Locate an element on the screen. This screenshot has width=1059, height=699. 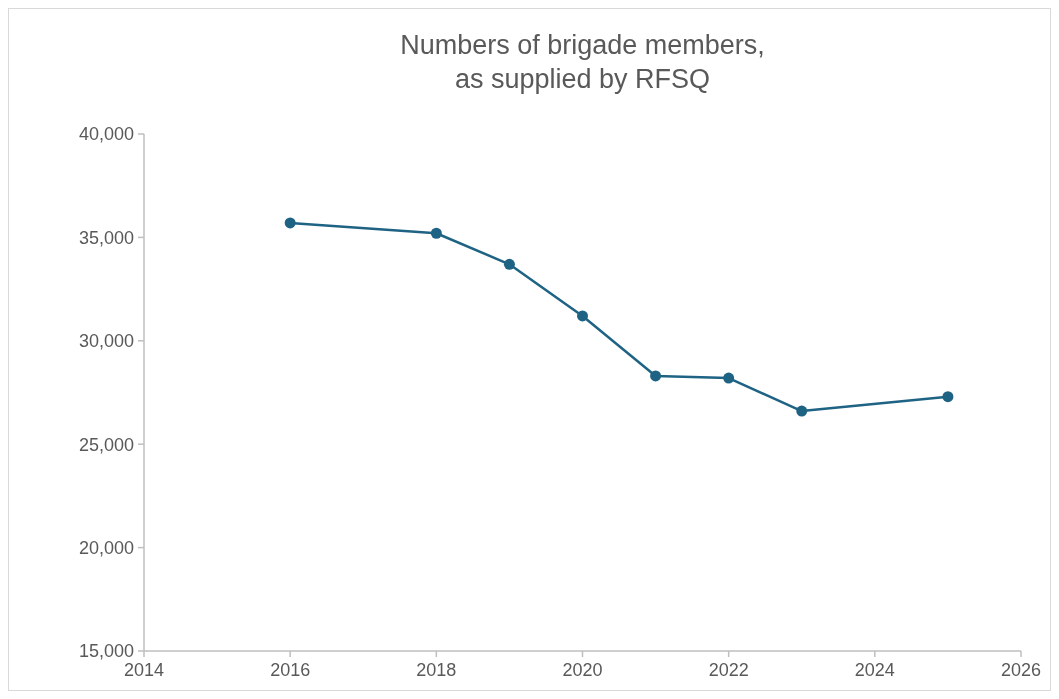
y-tick-label: 30,000 is located at coordinates (106, 341).